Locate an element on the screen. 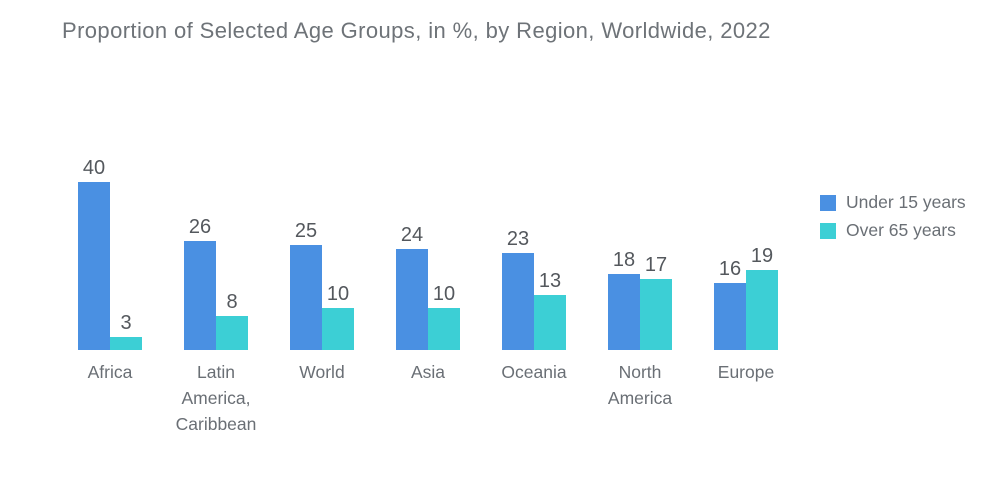 The height and width of the screenshot is (504, 1000). legend-item-over-65-years: Over 65 years is located at coordinates (893, 230).